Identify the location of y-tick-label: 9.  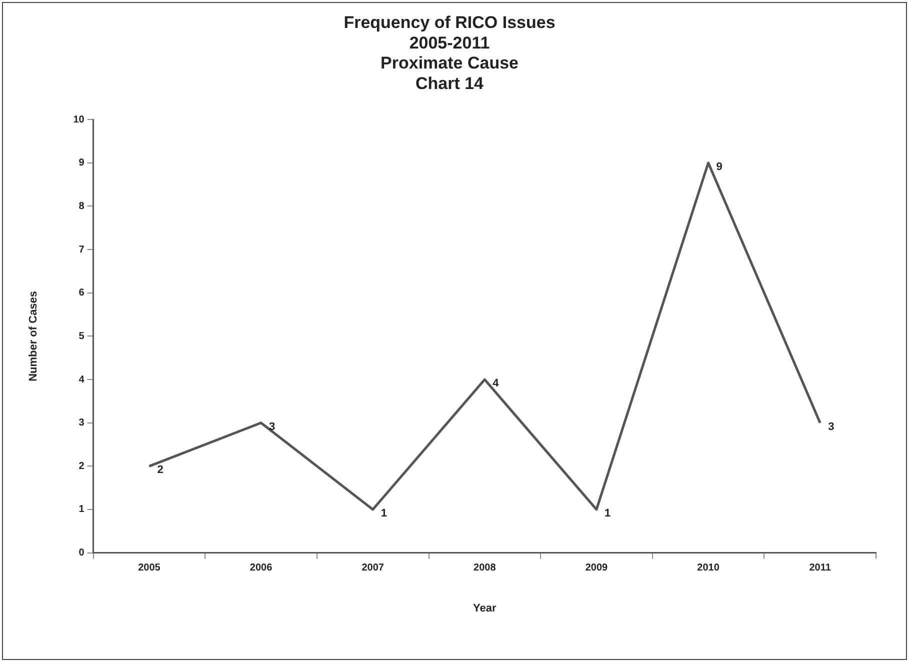
(81, 163).